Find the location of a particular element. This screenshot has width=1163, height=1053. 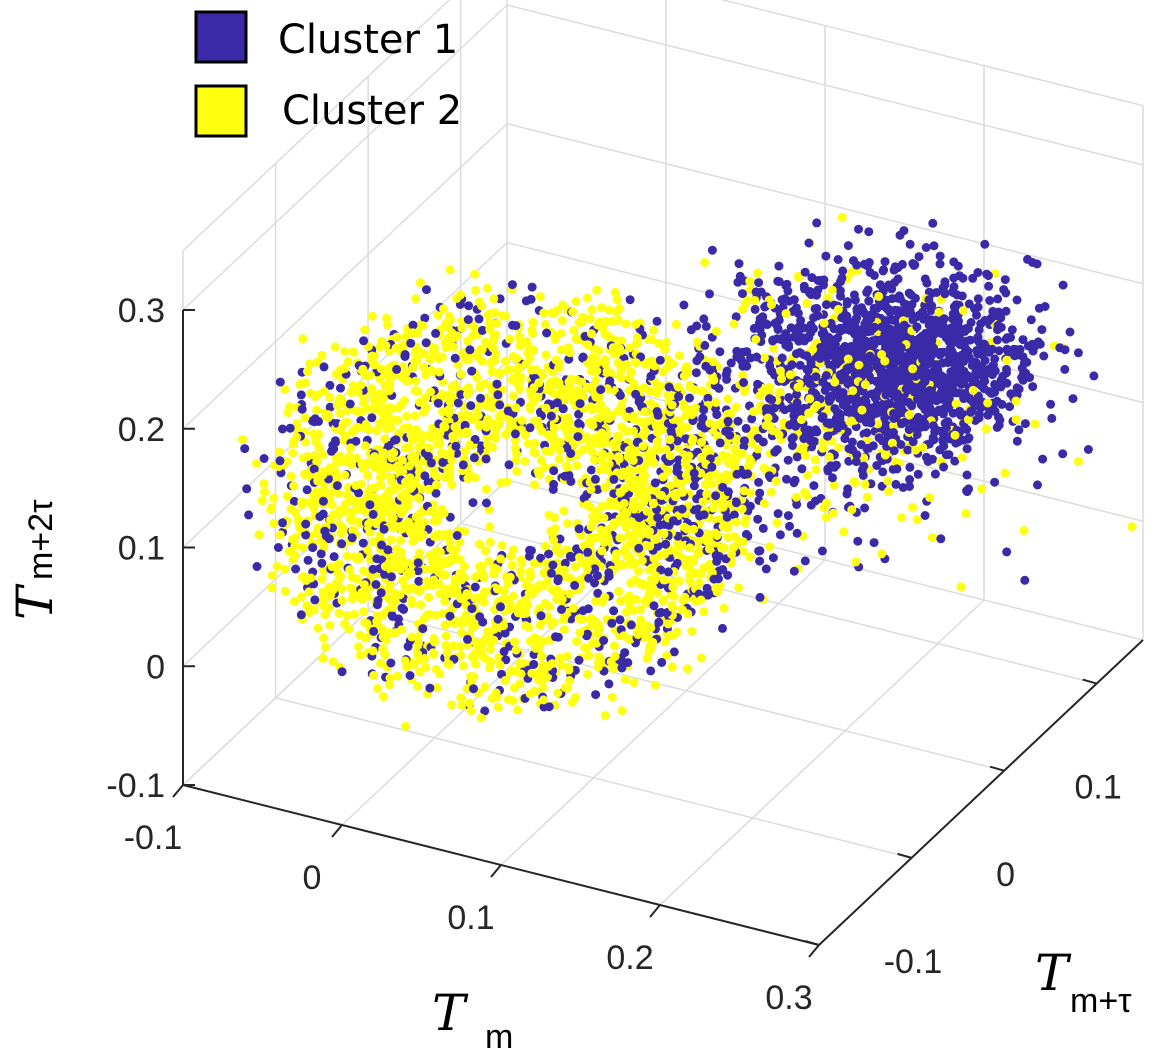

svg-text: m is located at coordinates (499, 1035).